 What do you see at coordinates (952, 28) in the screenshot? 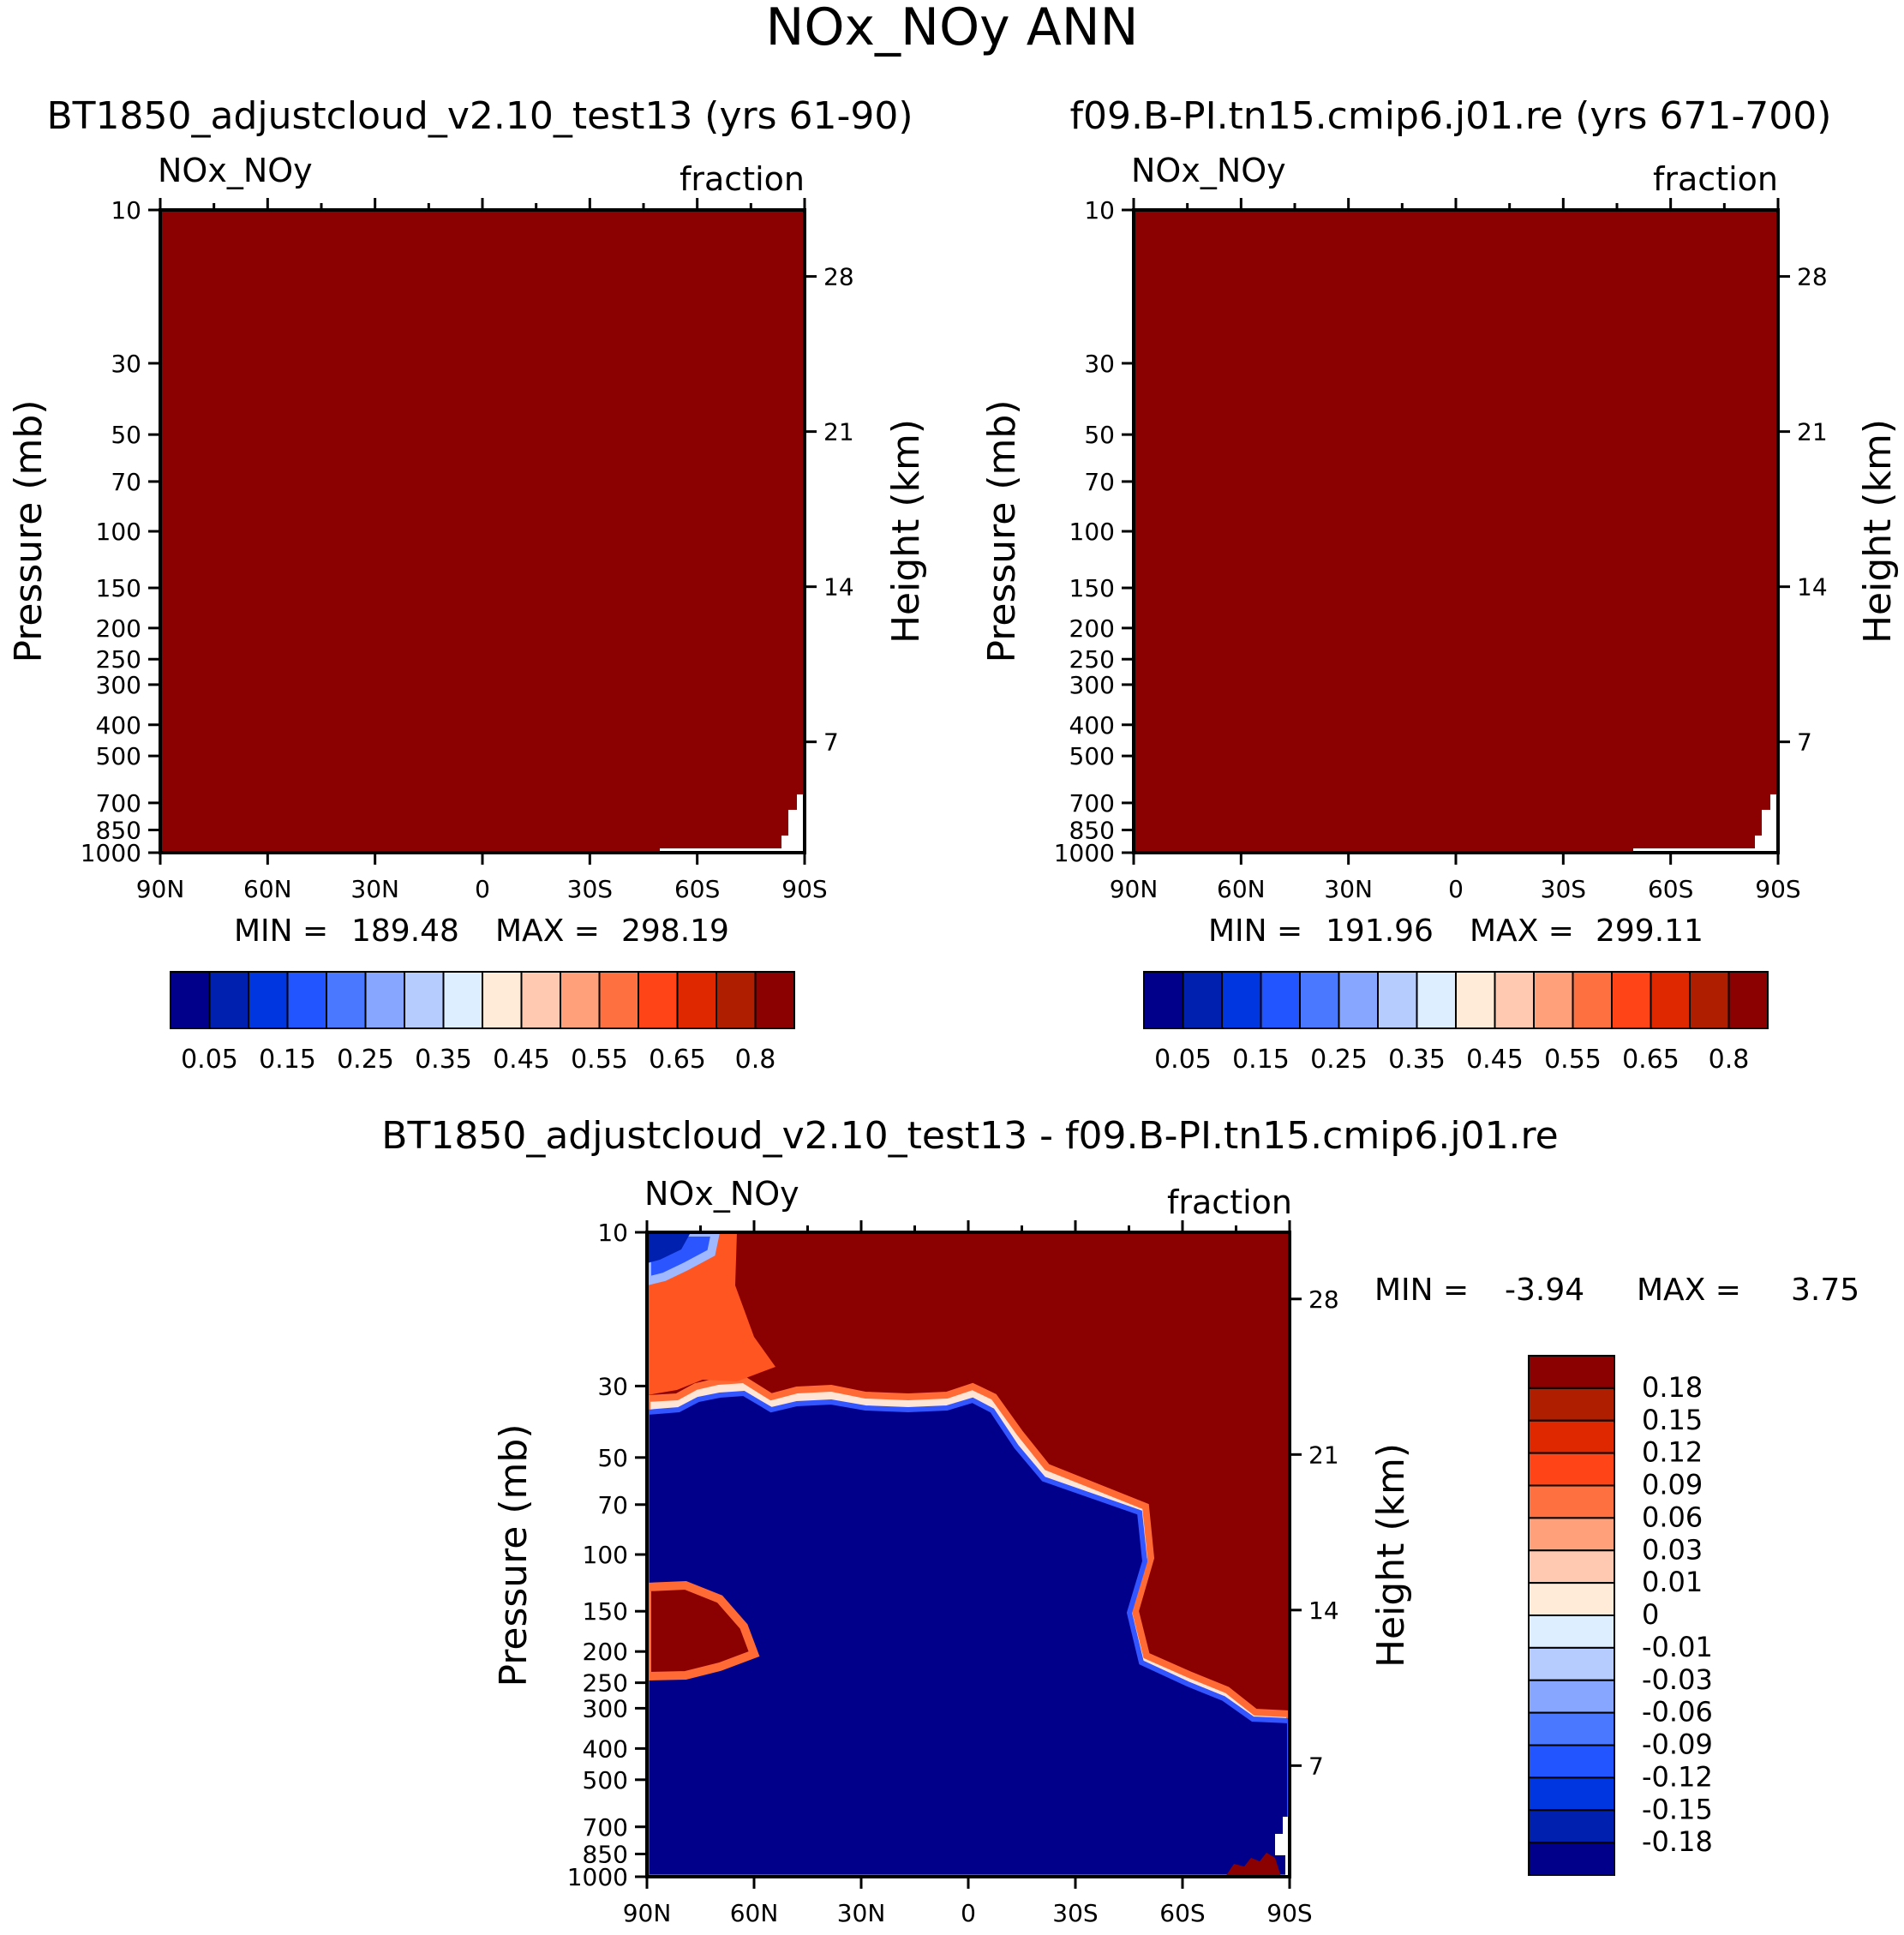
I see `figure-title: NOx_NOy ANN` at bounding box center [952, 28].